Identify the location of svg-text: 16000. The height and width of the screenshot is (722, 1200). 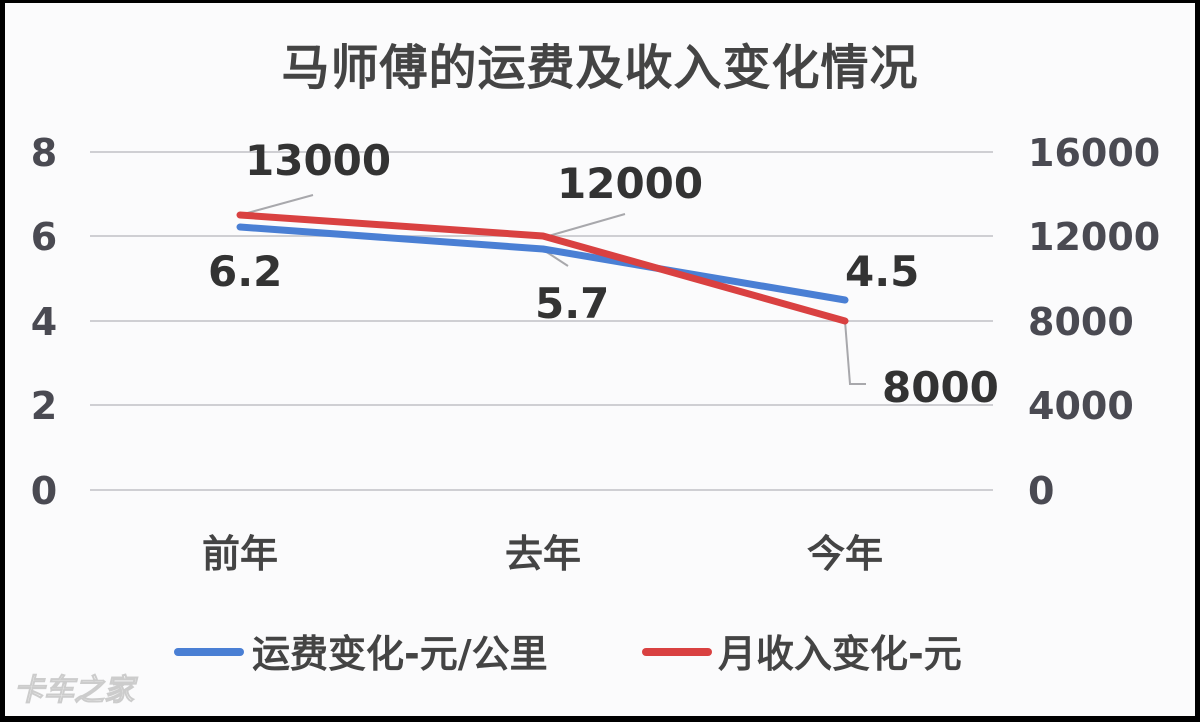
(1094, 153).